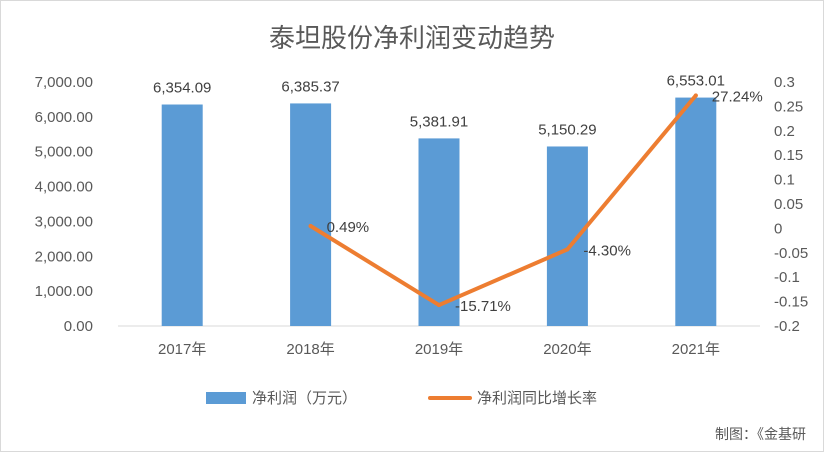  What do you see at coordinates (788, 155) in the screenshot?
I see `y-right-tick-label: 0.15` at bounding box center [788, 155].